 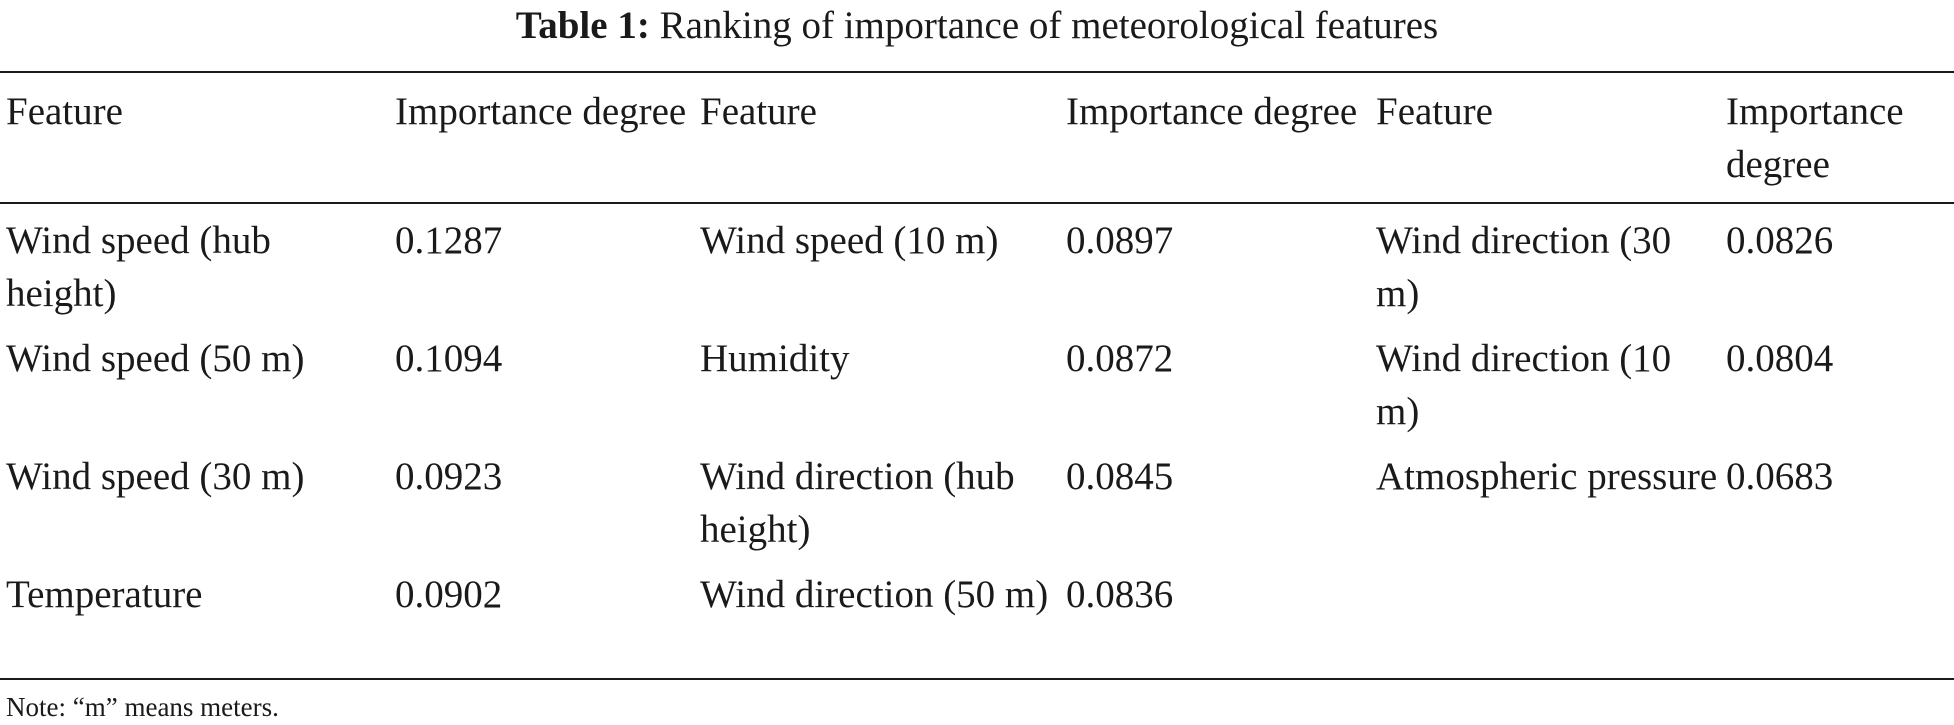 I want to click on header-feature-1: Feature, so click(x=64, y=111).